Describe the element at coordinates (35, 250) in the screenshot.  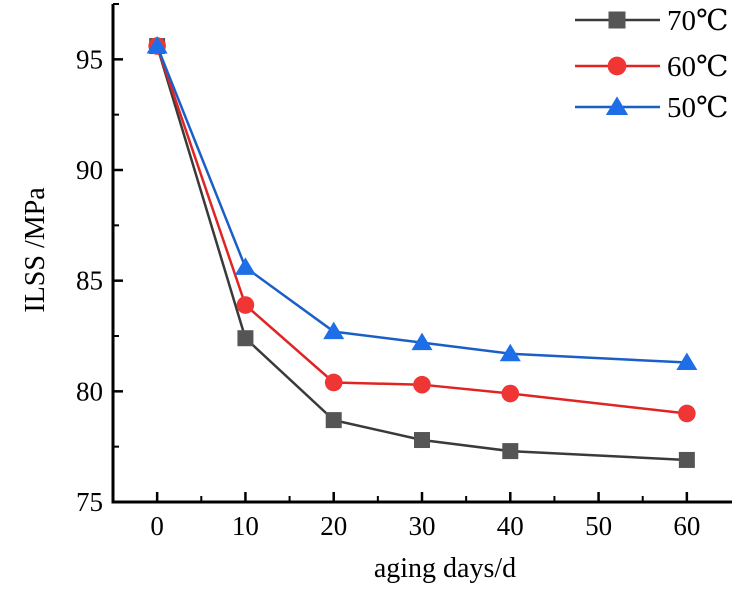
I see `y-axis-label: ILSS /MPa` at that location.